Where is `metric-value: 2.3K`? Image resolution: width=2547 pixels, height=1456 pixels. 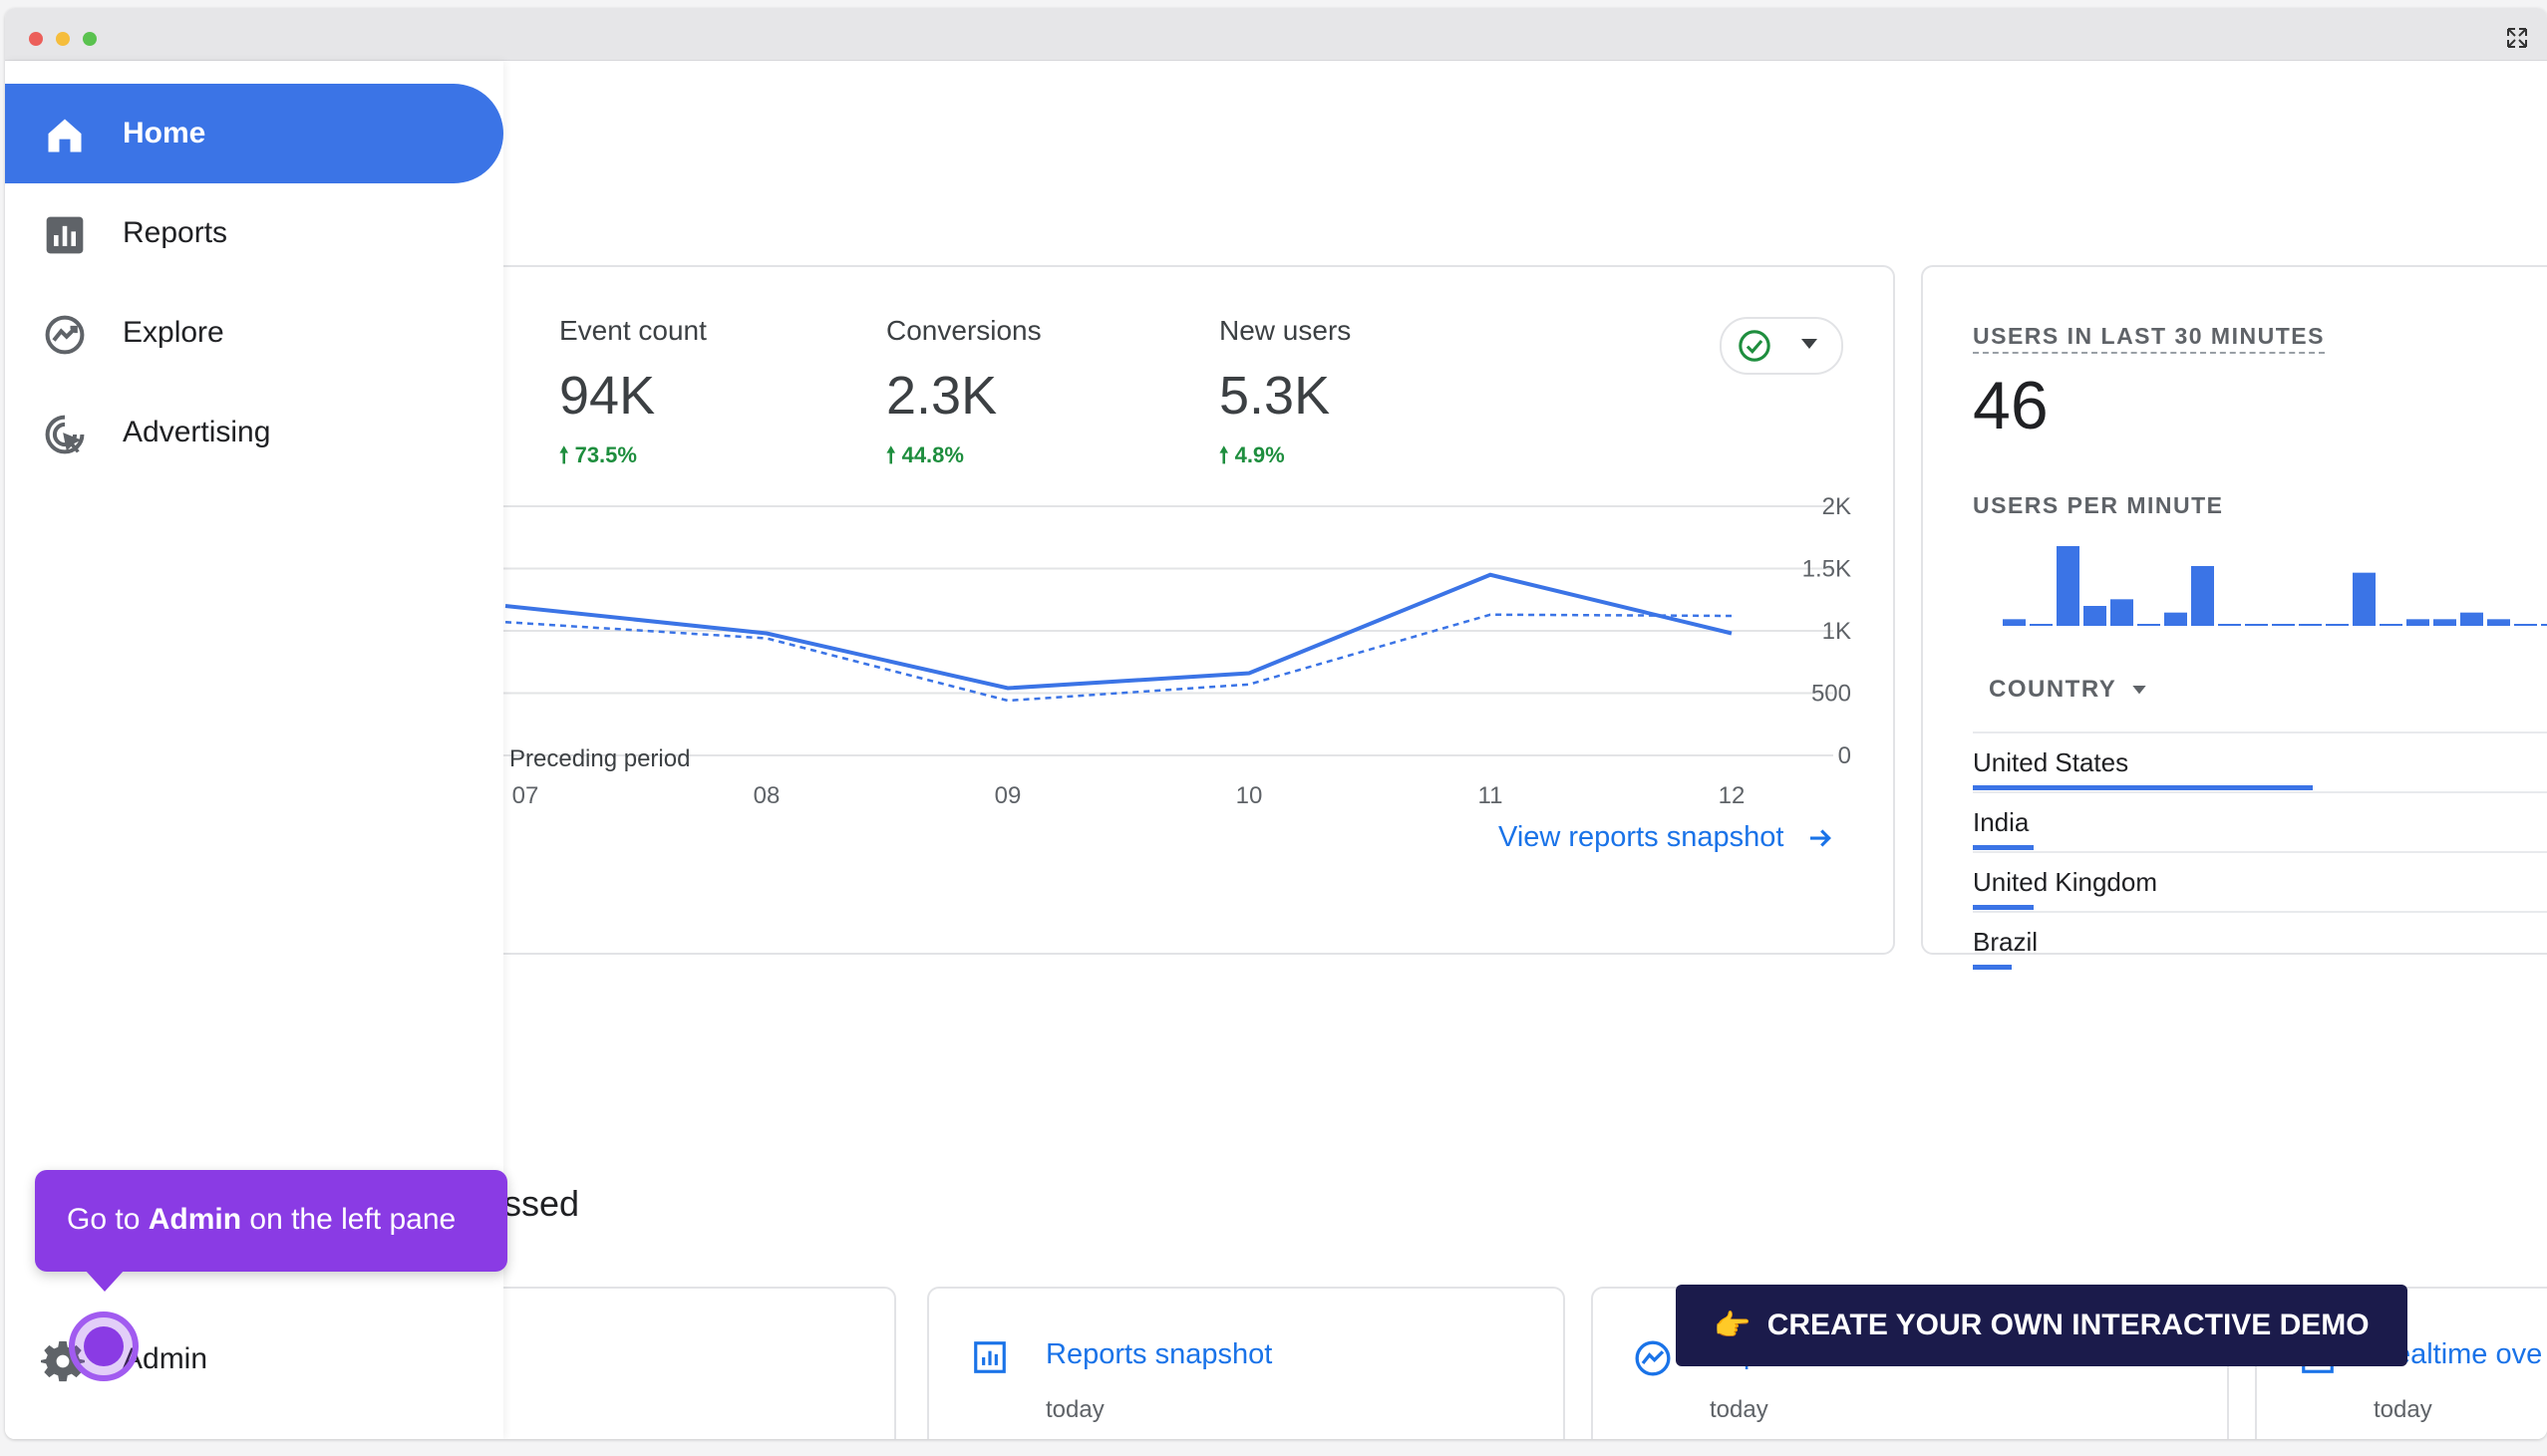 metric-value: 2.3K is located at coordinates (942, 396).